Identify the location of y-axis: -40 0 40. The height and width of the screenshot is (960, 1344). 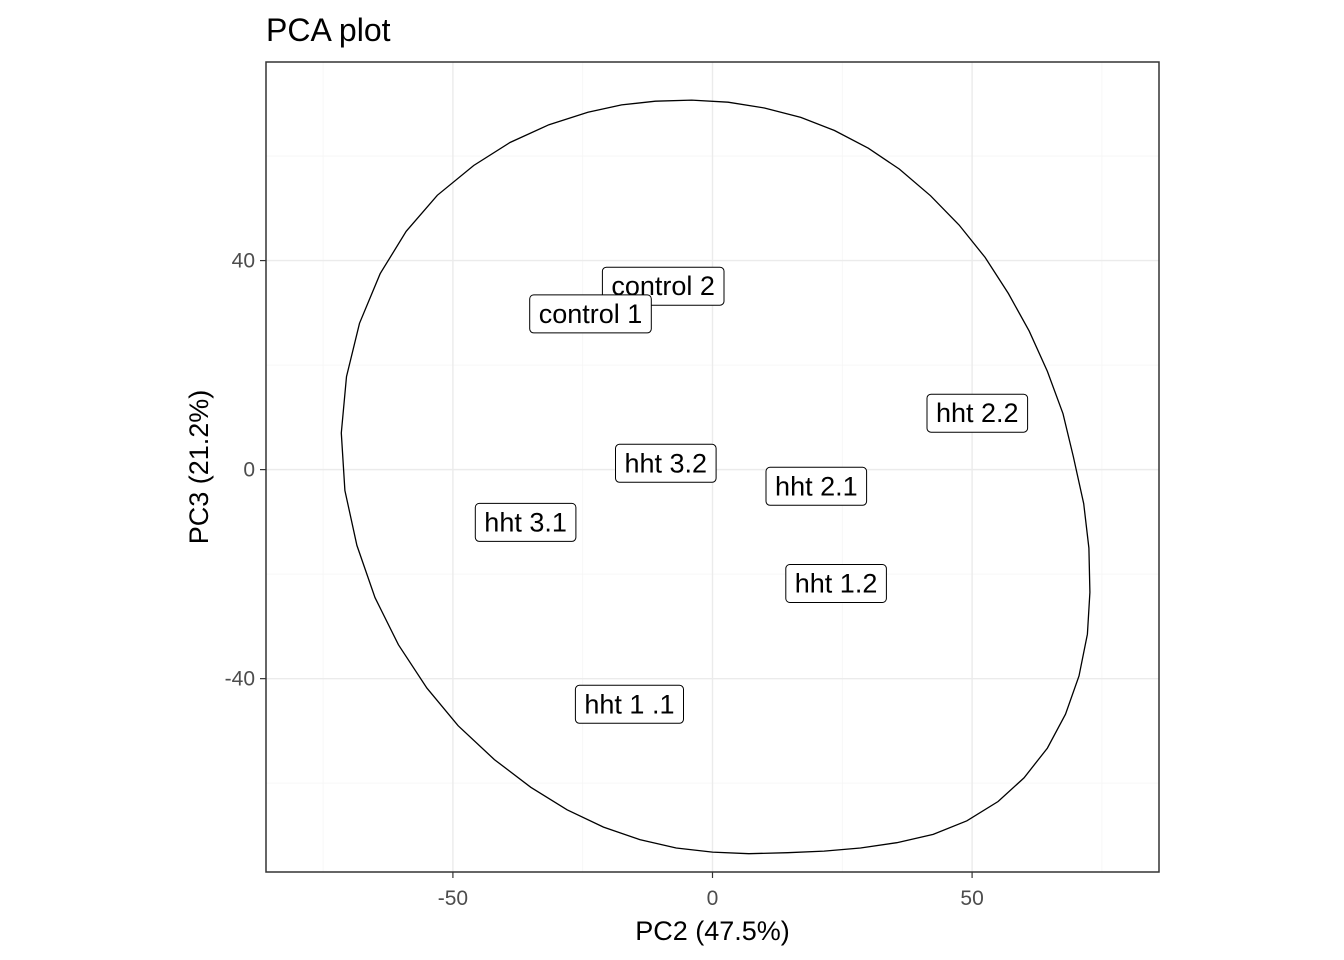
(245, 470).